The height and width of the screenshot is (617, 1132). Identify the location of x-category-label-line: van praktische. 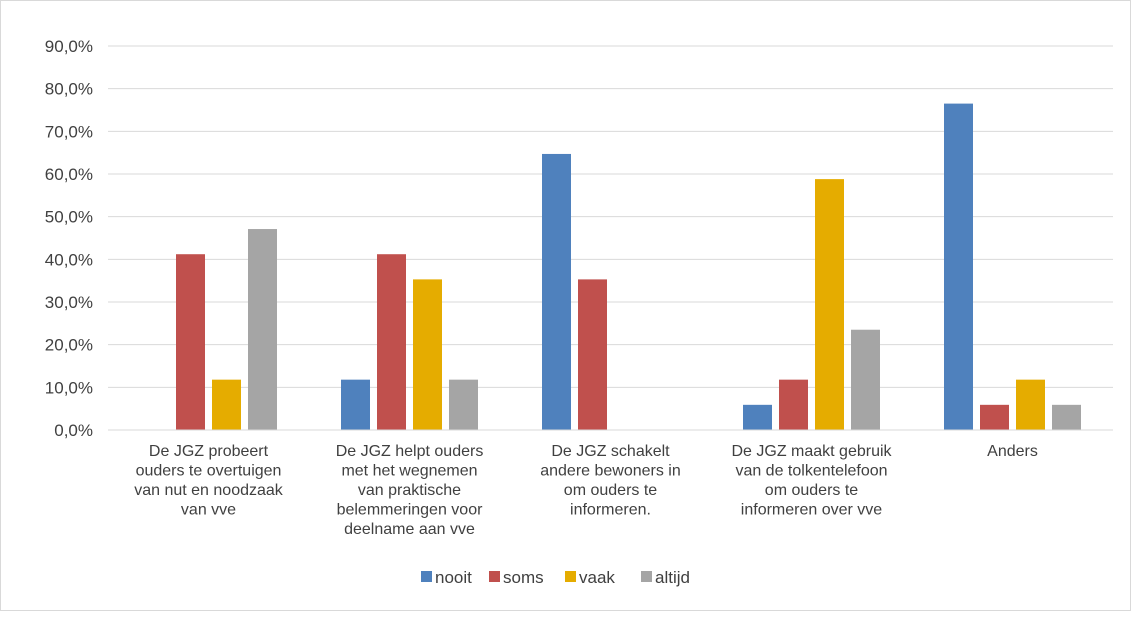
(409, 490).